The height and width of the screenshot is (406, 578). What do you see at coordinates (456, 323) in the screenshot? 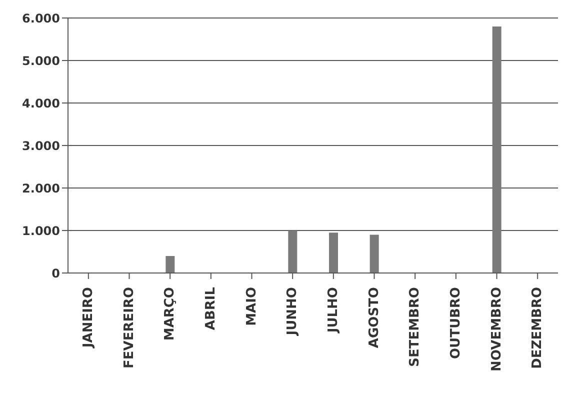
I see `x-tick-label: OUTUBRO` at bounding box center [456, 323].